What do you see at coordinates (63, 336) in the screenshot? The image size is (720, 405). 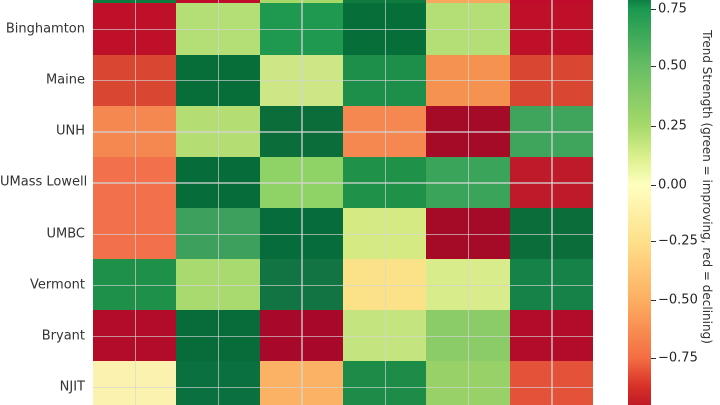 I see `row-label-bryant: Bryant` at bounding box center [63, 336].